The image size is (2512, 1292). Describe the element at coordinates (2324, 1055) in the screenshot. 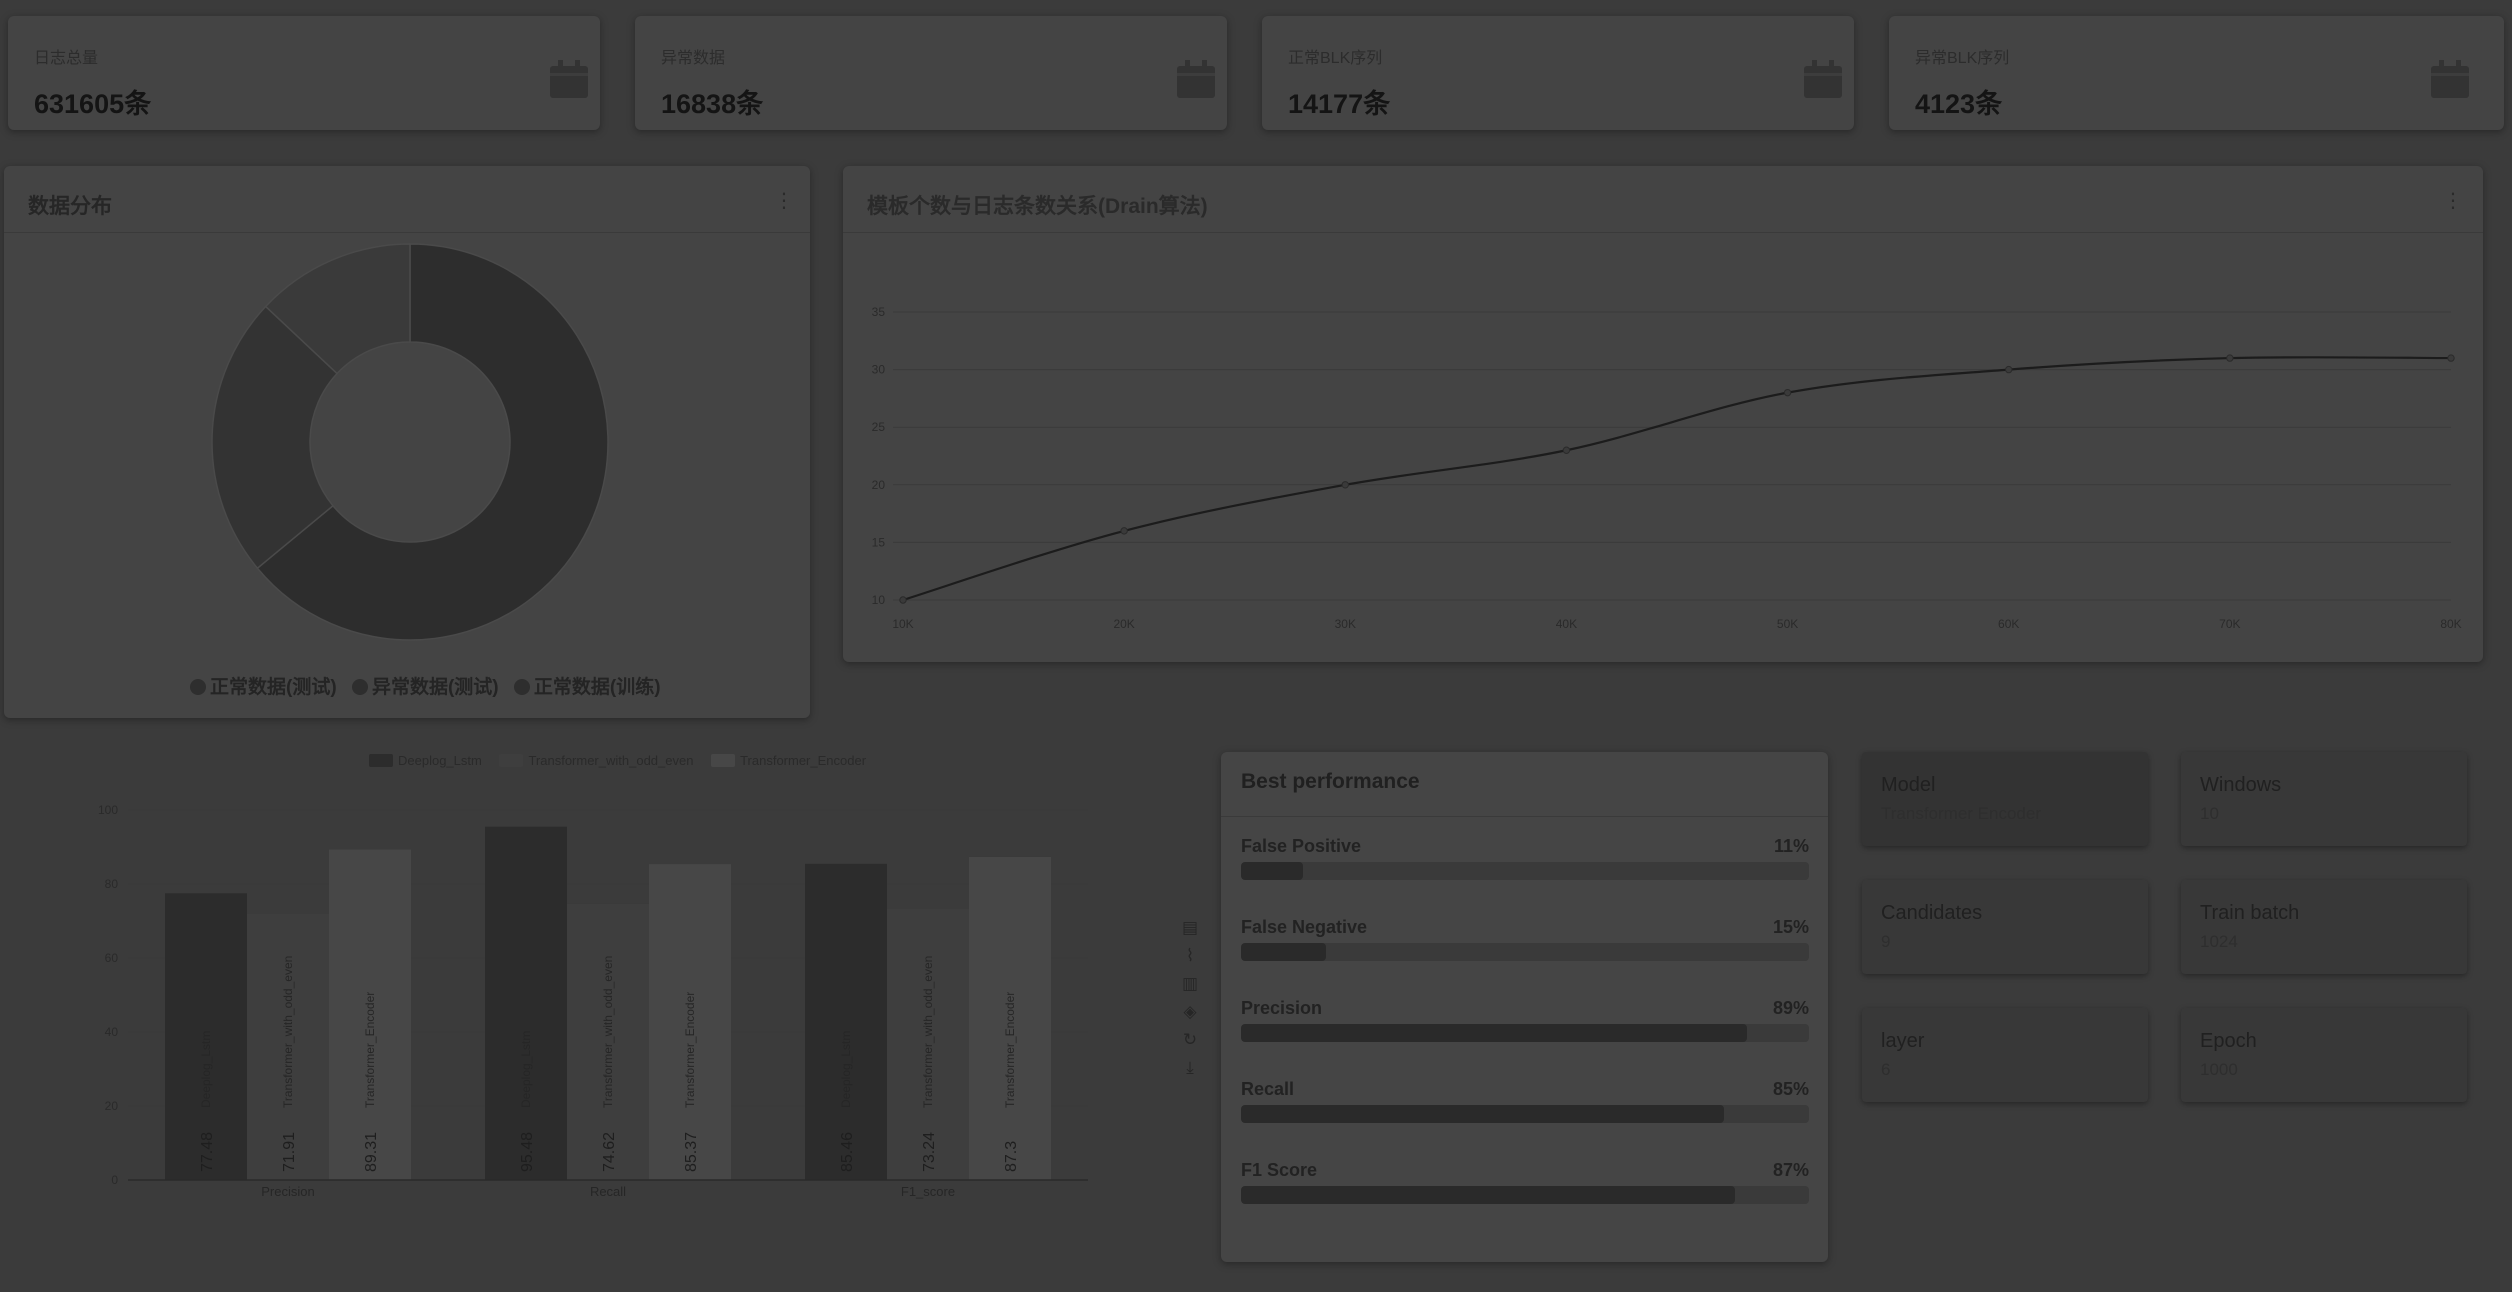

I see `param-epoch: Epoch 1000` at that location.